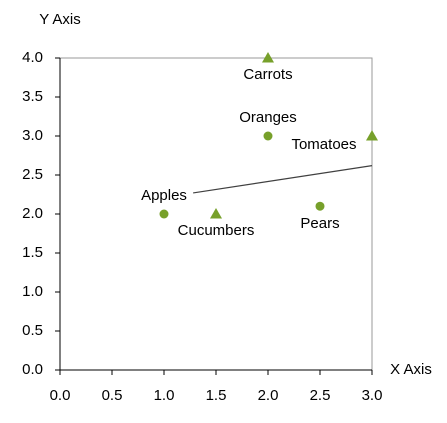 This screenshot has width=447, height=423. Describe the element at coordinates (32, 57) in the screenshot. I see `y-tick-label: 4.0` at that location.